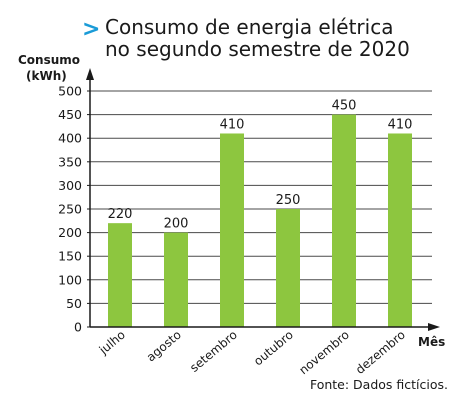 This screenshot has width=474, height=418. Describe the element at coordinates (380, 352) in the screenshot. I see `x-category-label: dezembro` at that location.